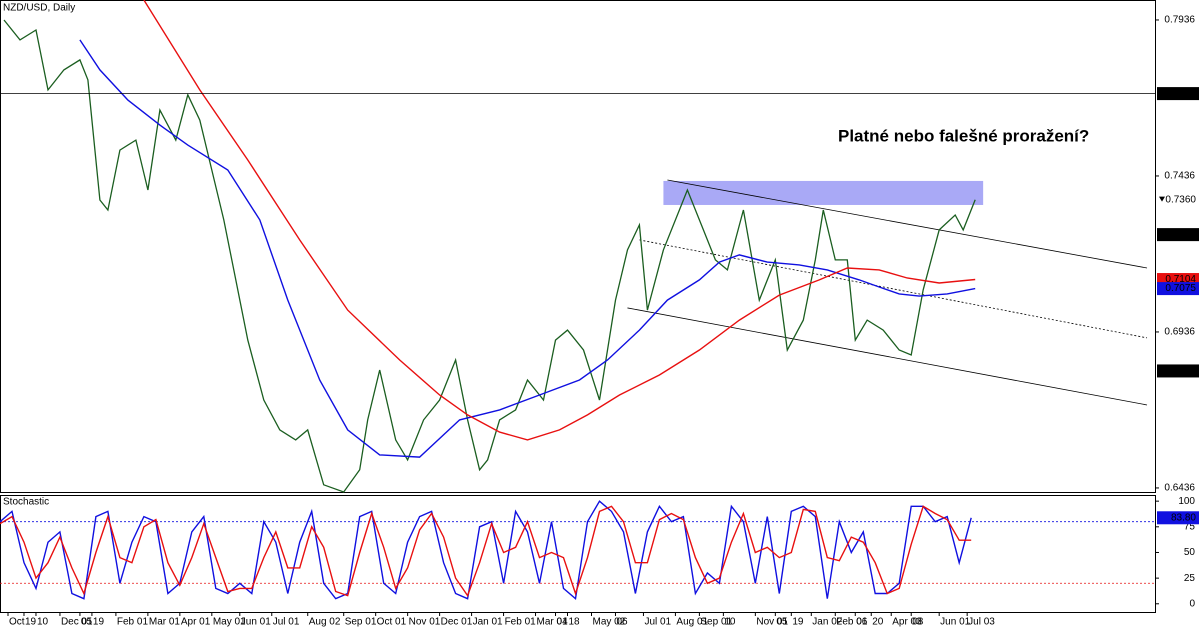 This screenshot has width=1200, height=628. Describe the element at coordinates (918, 622) in the screenshot. I see `x-tick-label: 08` at that location.